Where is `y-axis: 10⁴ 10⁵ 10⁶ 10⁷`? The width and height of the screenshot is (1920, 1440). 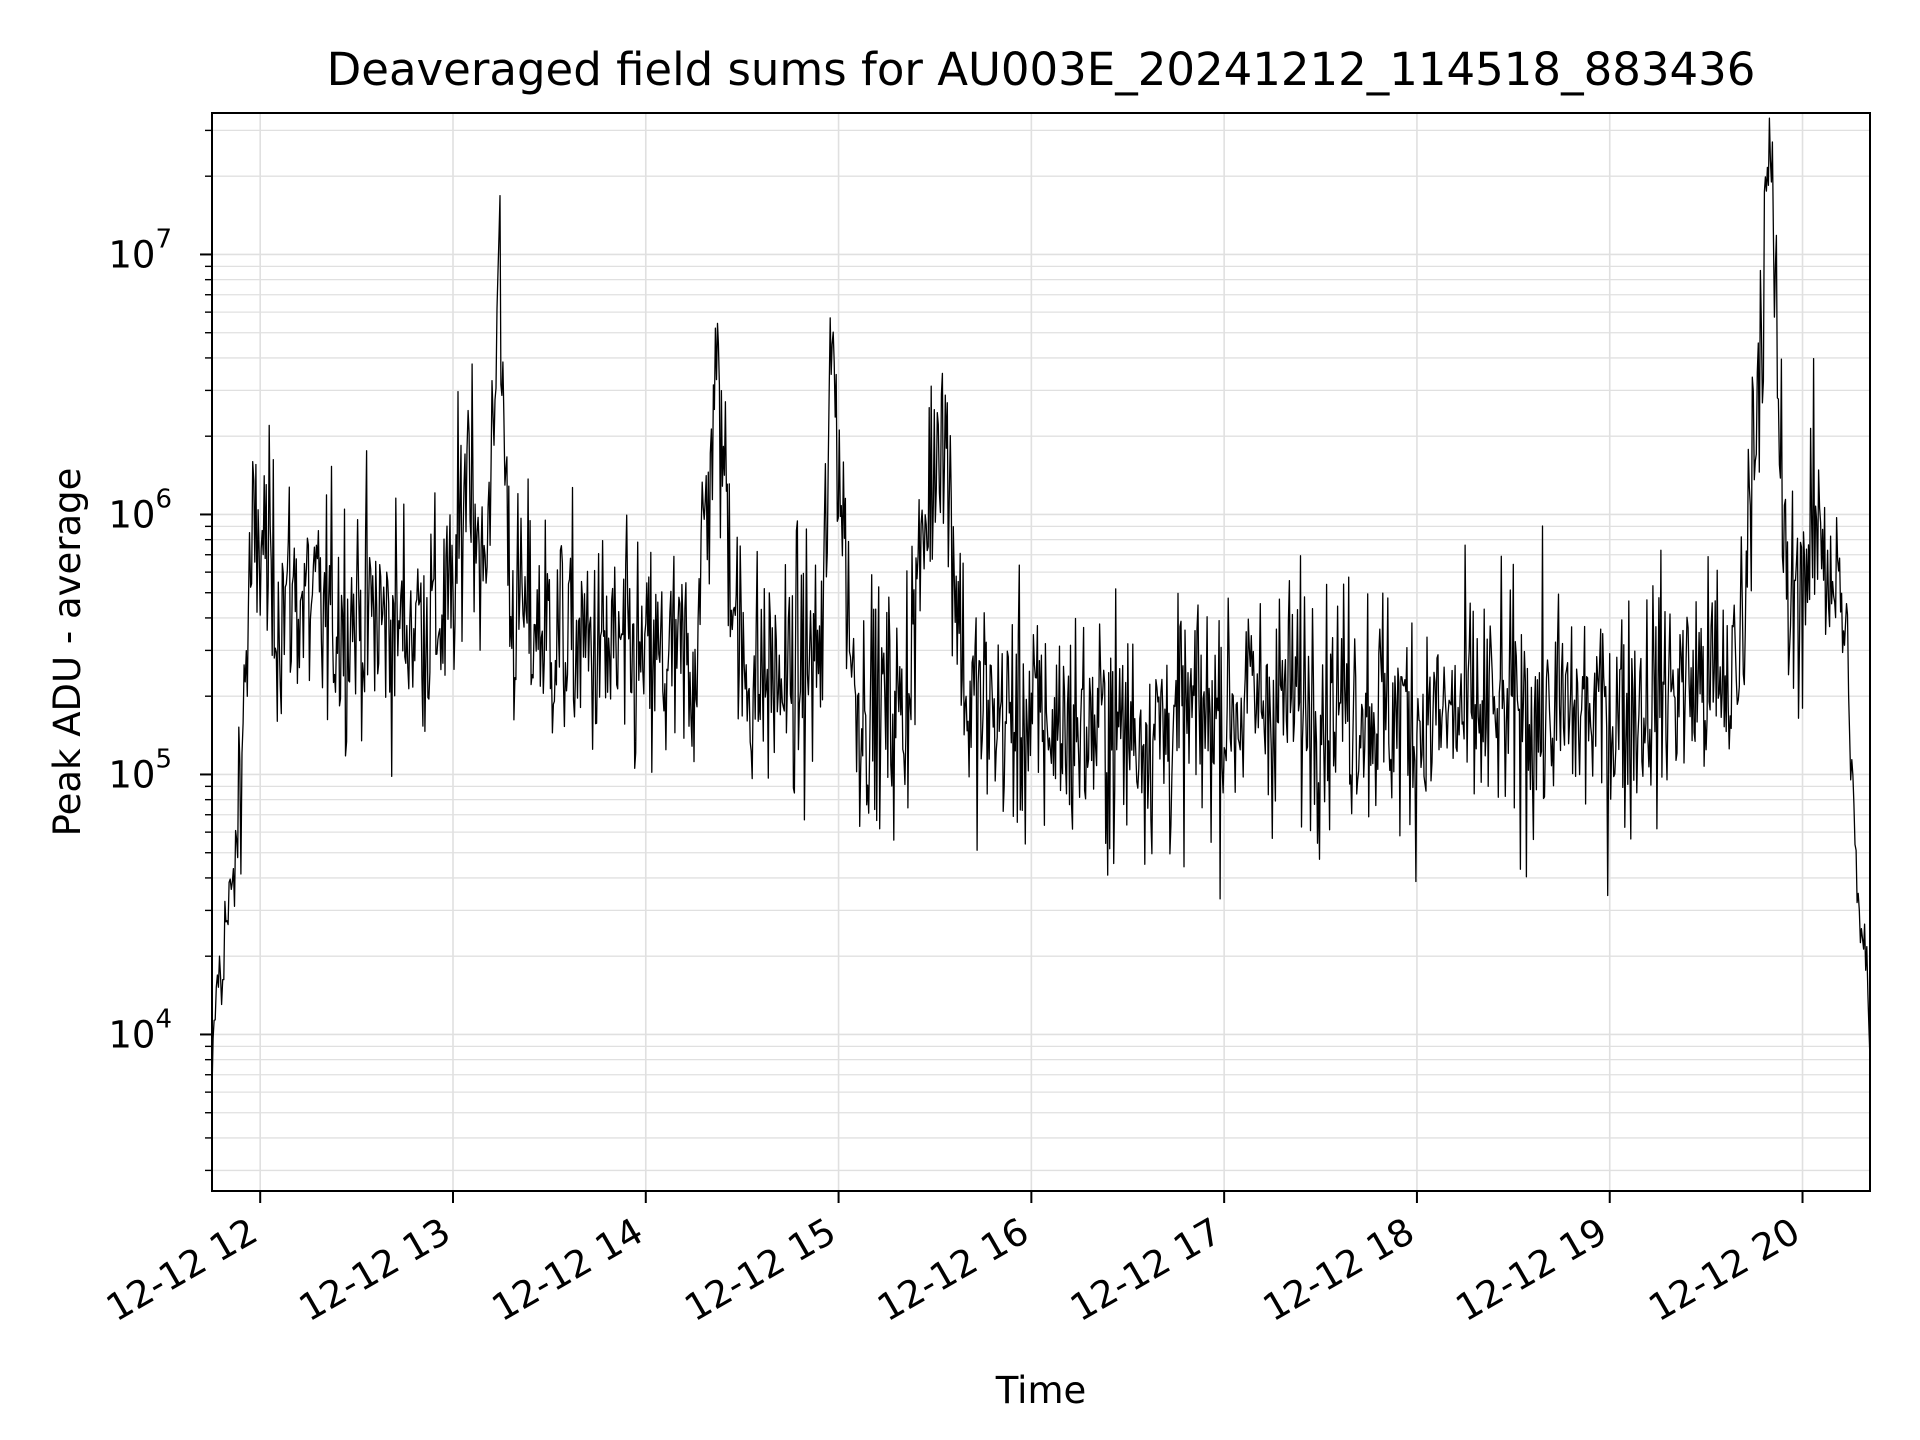 y-axis: 10⁴ 10⁵ 10⁶ 10⁷ is located at coordinates (160, 650).